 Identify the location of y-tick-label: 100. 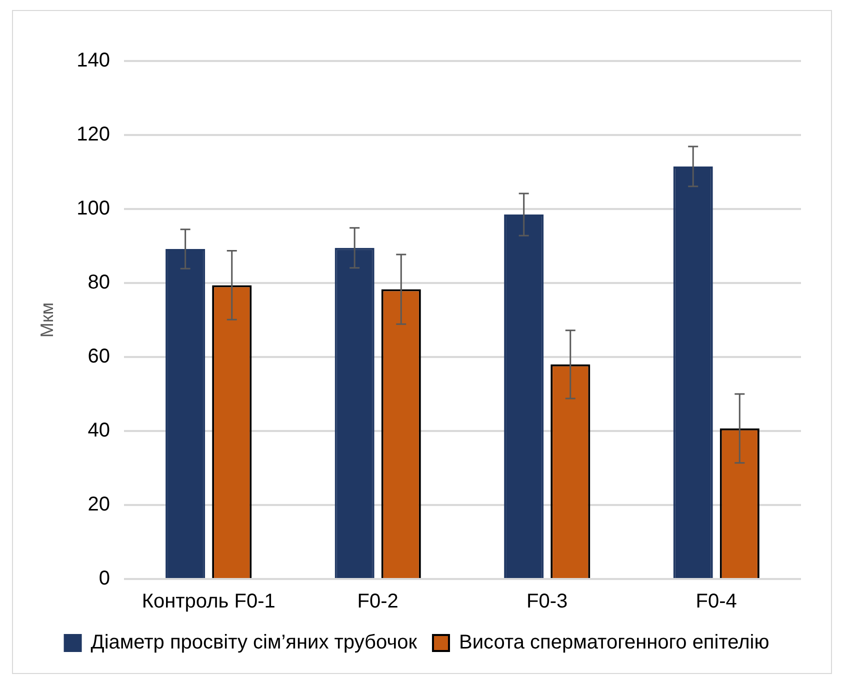
(93, 209).